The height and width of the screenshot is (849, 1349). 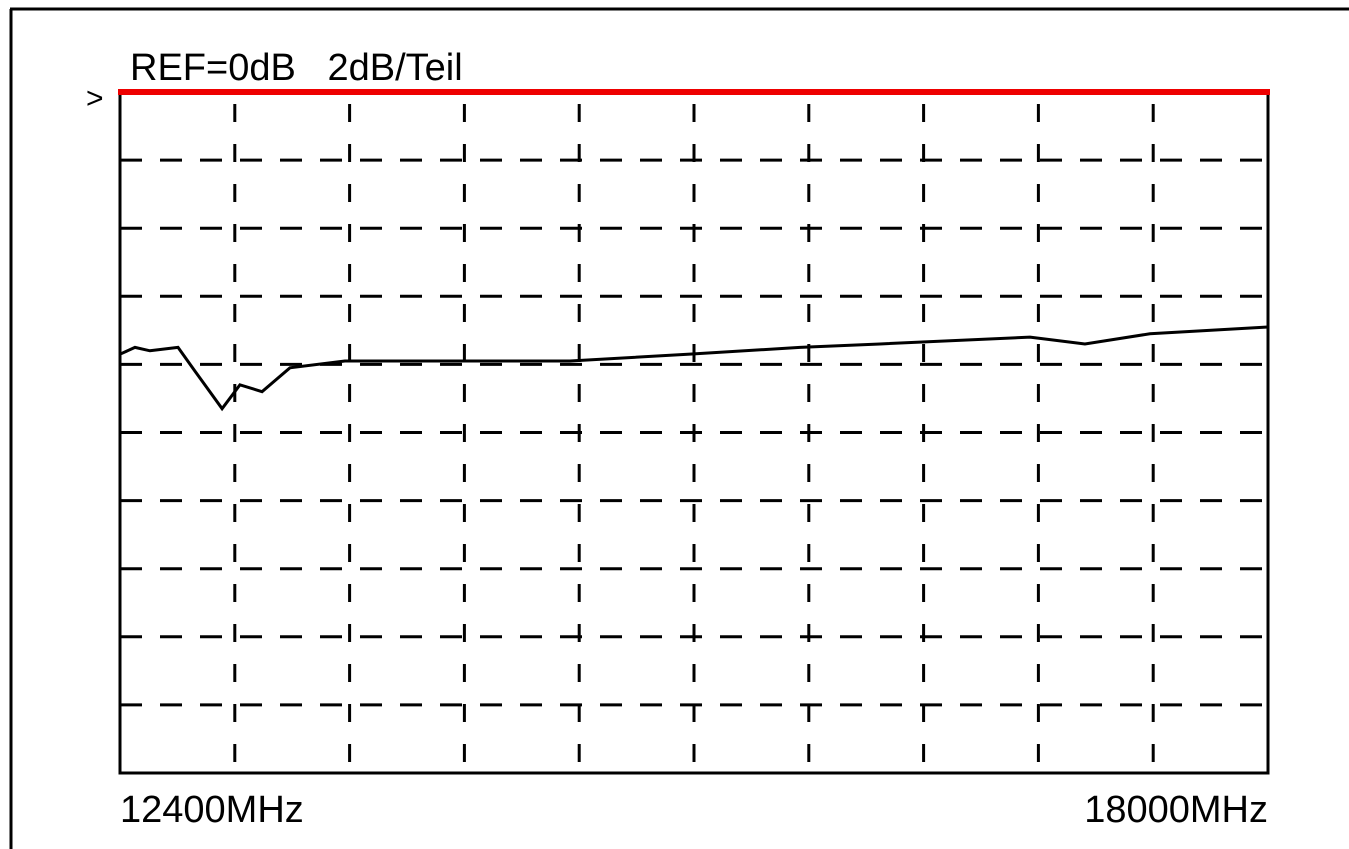 What do you see at coordinates (95, 98) in the screenshot?
I see `ref-marker: >` at bounding box center [95, 98].